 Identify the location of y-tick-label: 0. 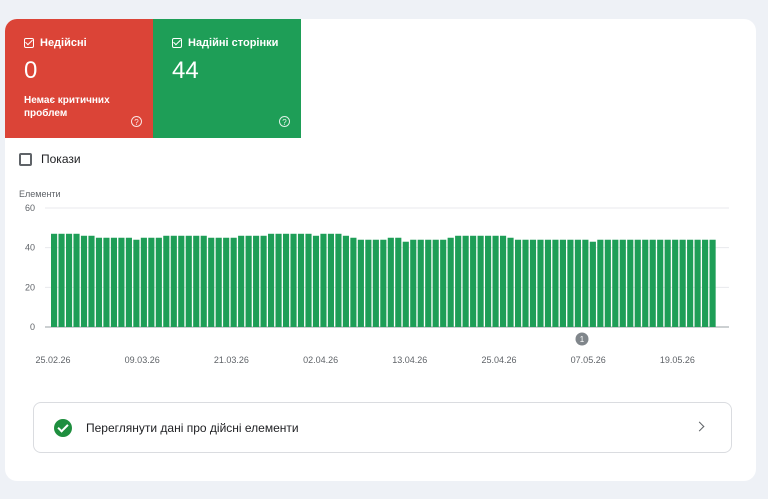
(32, 327).